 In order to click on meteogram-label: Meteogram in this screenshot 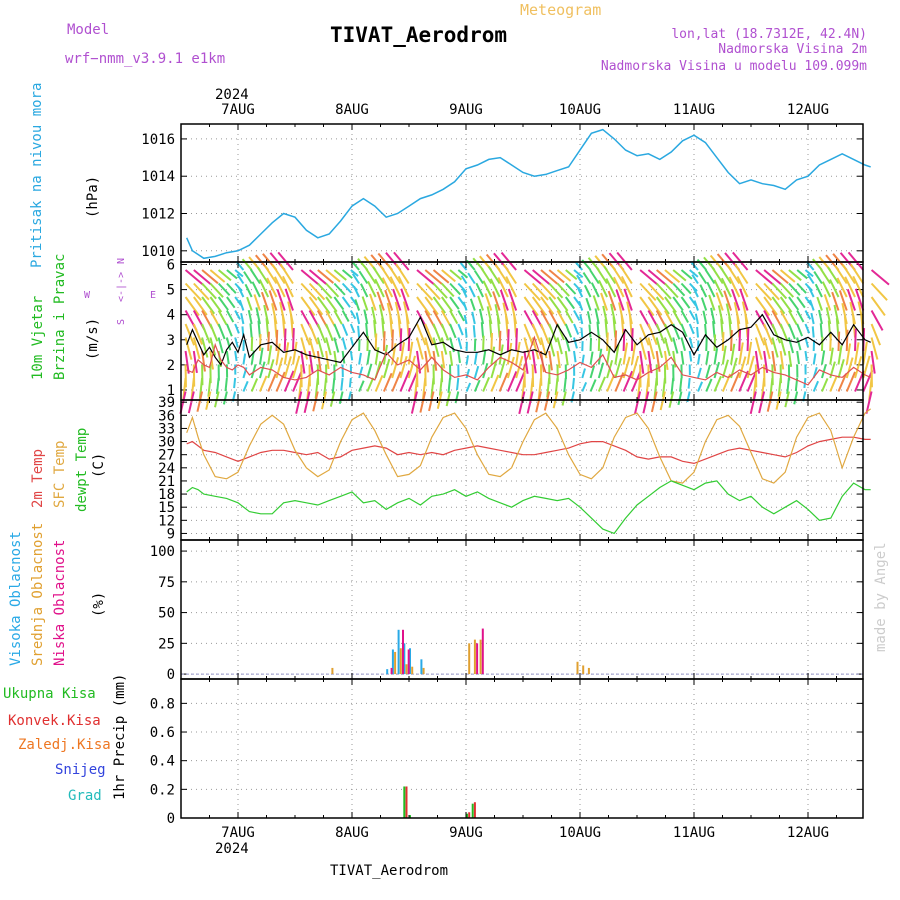, I will do `click(560, 10)`.